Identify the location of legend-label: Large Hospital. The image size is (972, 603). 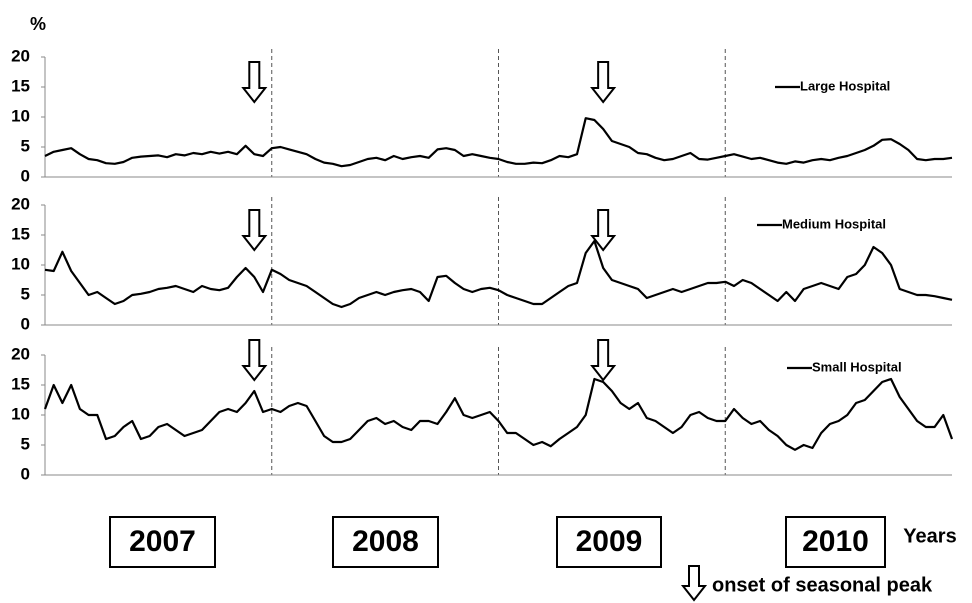
(845, 85).